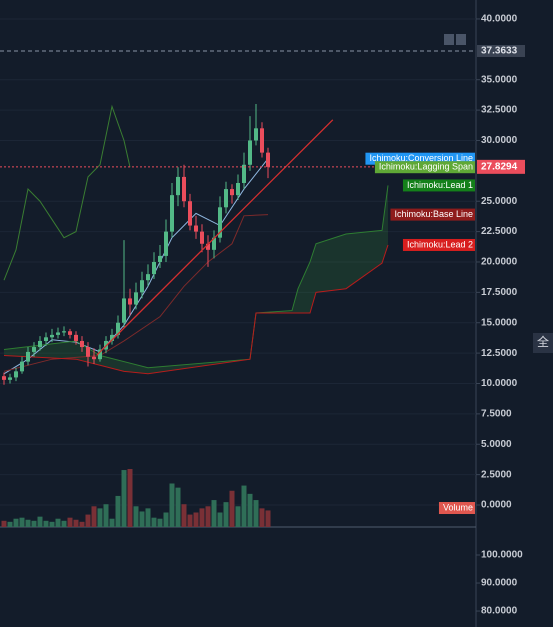  I want to click on y-tick-label: 15.0000, so click(499, 322).